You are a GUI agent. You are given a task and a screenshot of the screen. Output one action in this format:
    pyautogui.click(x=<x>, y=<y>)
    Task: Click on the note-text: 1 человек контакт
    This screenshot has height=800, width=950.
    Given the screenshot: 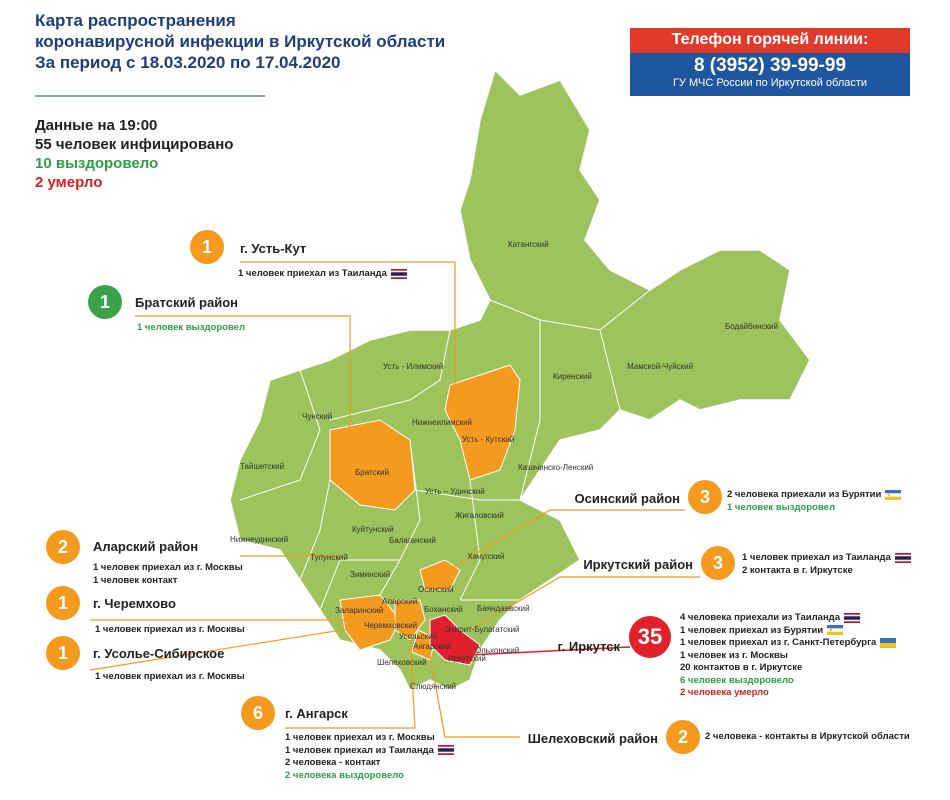 What is the action you would take?
    pyautogui.click(x=135, y=580)
    